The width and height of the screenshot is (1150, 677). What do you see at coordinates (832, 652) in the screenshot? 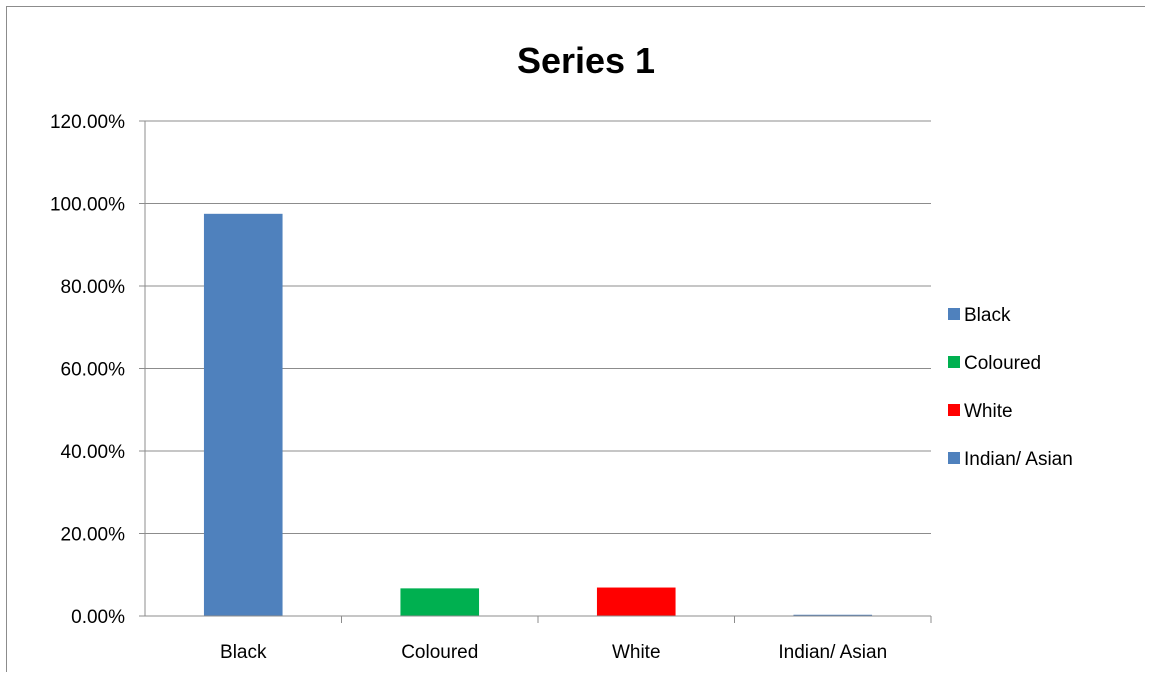
I see `x-category-label: Indian/ Asian` at bounding box center [832, 652].